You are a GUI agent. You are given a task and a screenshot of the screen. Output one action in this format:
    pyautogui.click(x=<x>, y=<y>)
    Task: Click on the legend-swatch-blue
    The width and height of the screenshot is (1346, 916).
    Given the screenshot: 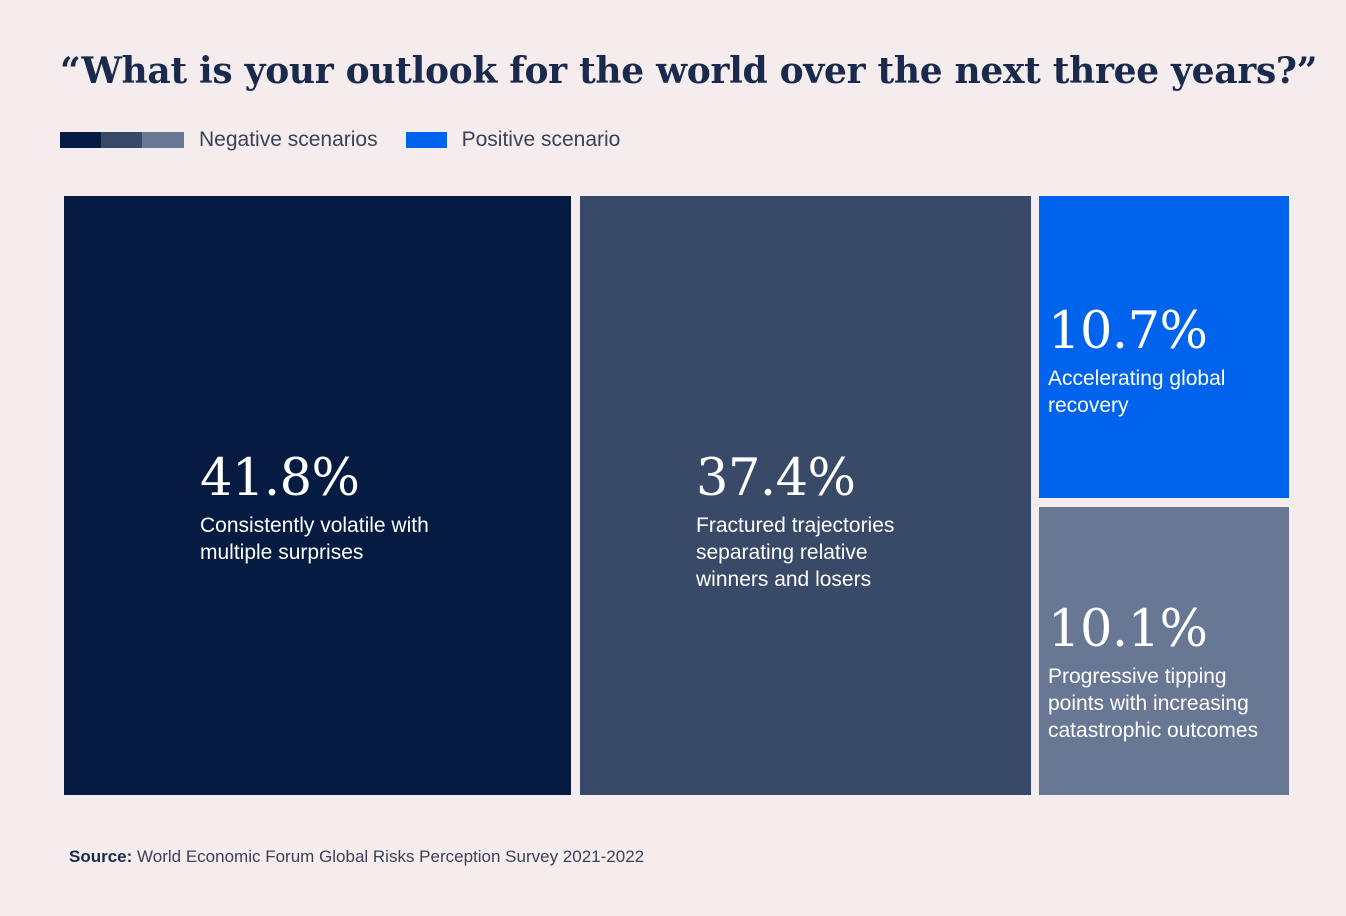 What is the action you would take?
    pyautogui.click(x=426, y=140)
    